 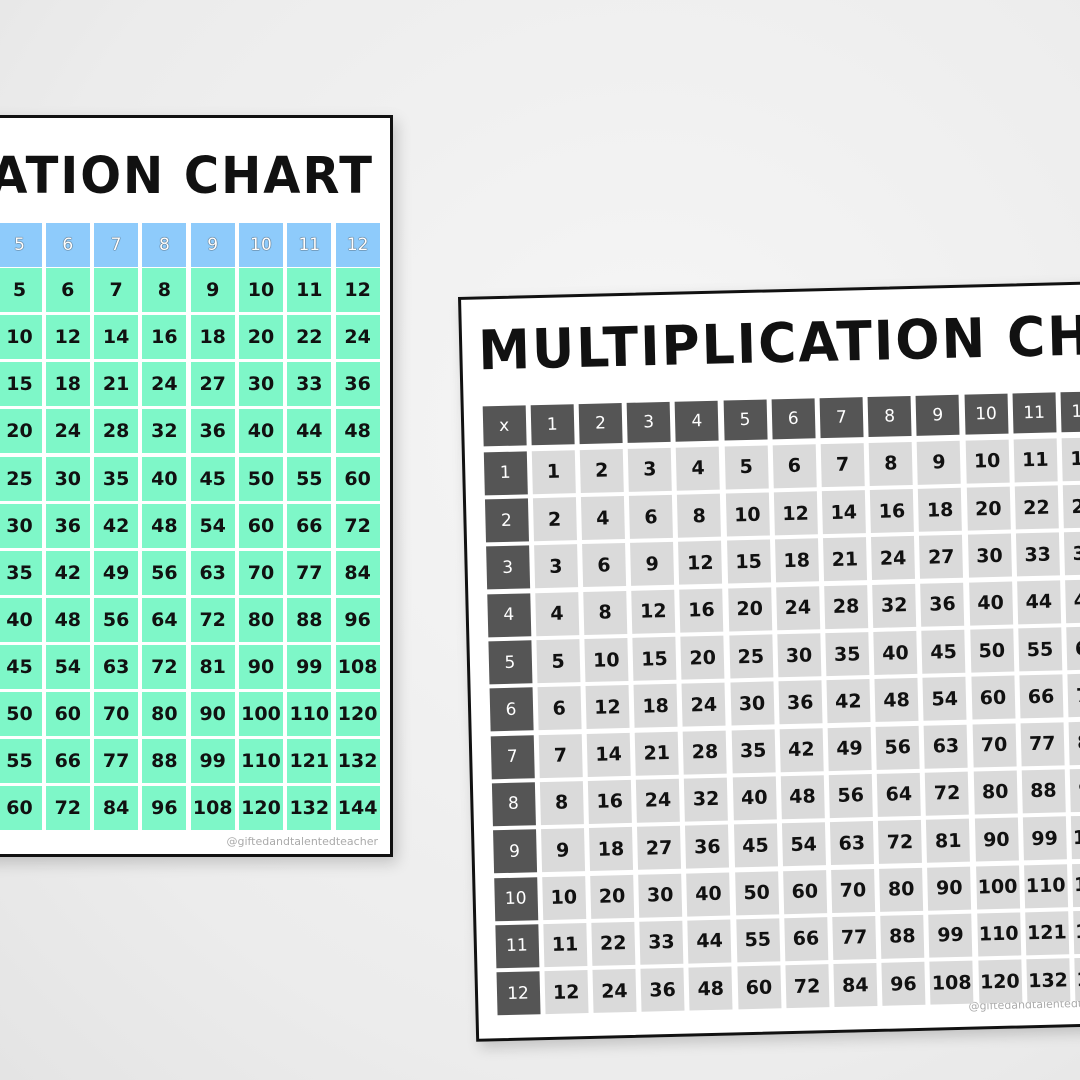 I want to click on product-cell: 63, so click(x=212, y=572).